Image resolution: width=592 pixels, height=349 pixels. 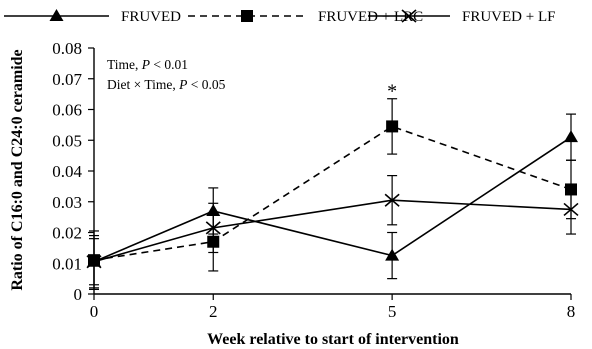 I want to click on y-tick-label: 0.03, so click(x=67, y=202).